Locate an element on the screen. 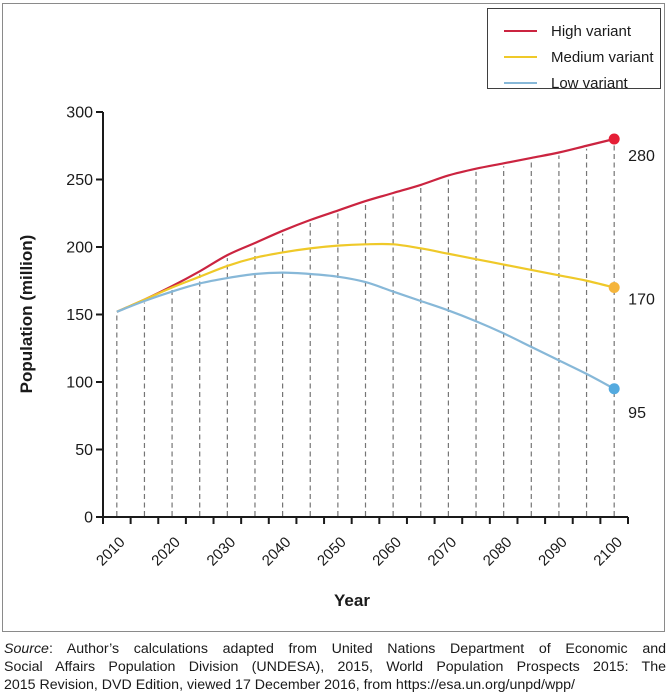  y-tick-label-300: 300 is located at coordinates (79, 113).